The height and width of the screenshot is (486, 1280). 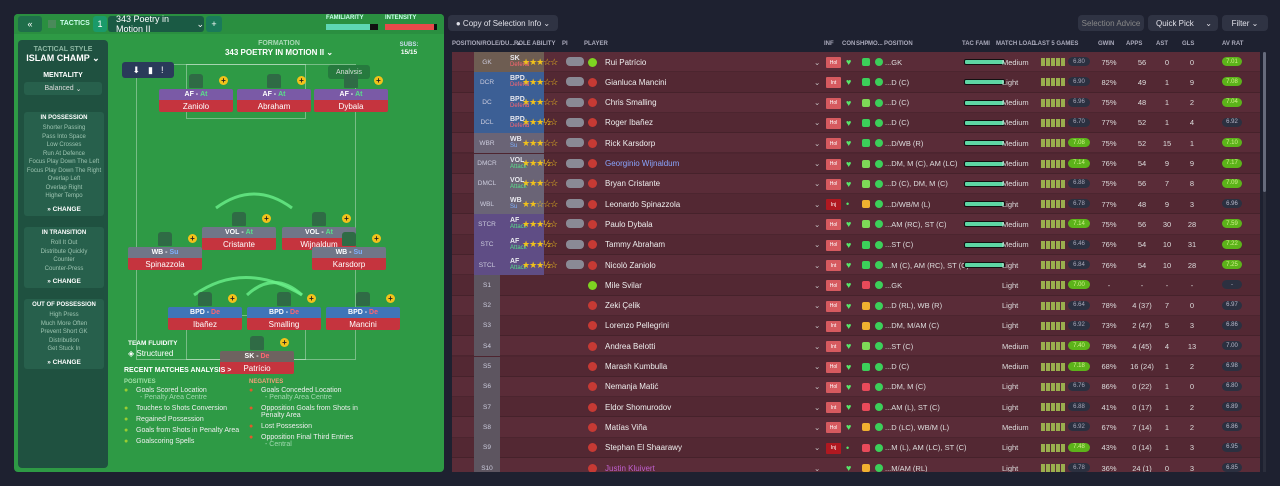 I want to click on role-selector: WB - Su, so click(x=349, y=252).